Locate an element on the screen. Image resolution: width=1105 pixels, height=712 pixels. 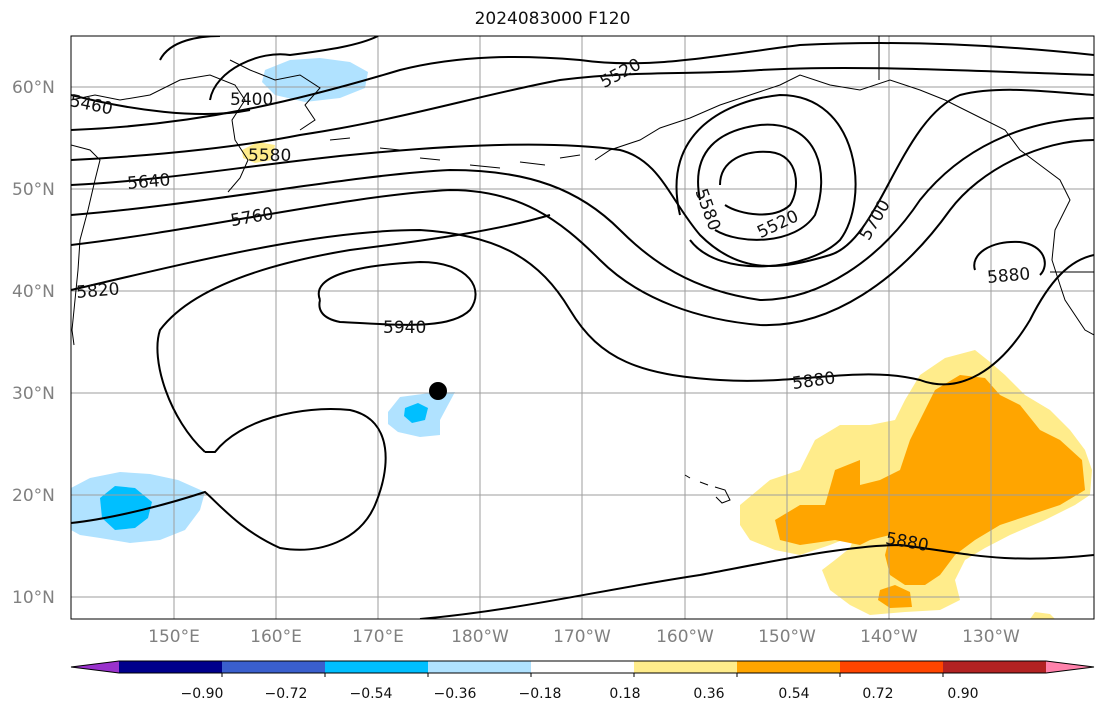
shading-negative-medium-storm is located at coordinates (416, 413).